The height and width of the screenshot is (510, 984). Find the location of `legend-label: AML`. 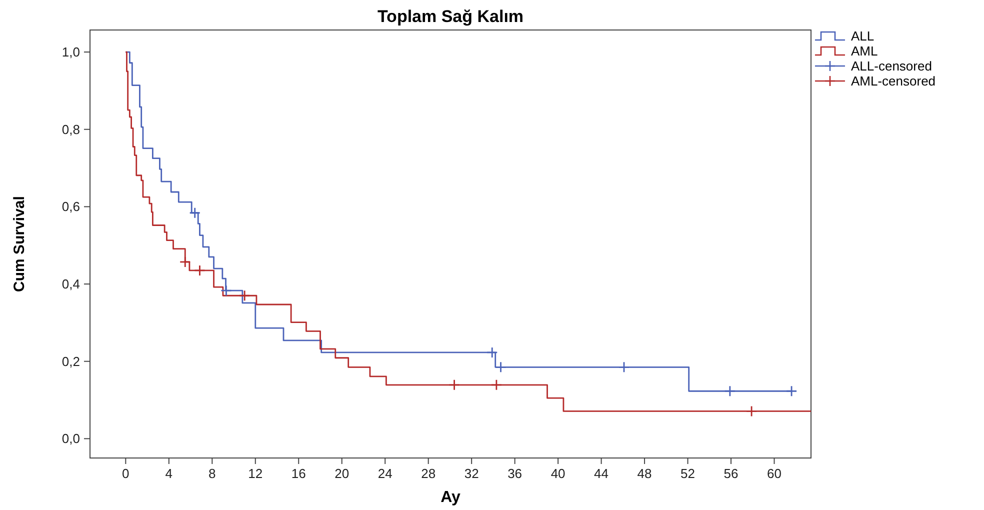

legend-label: AML is located at coordinates (864, 51).